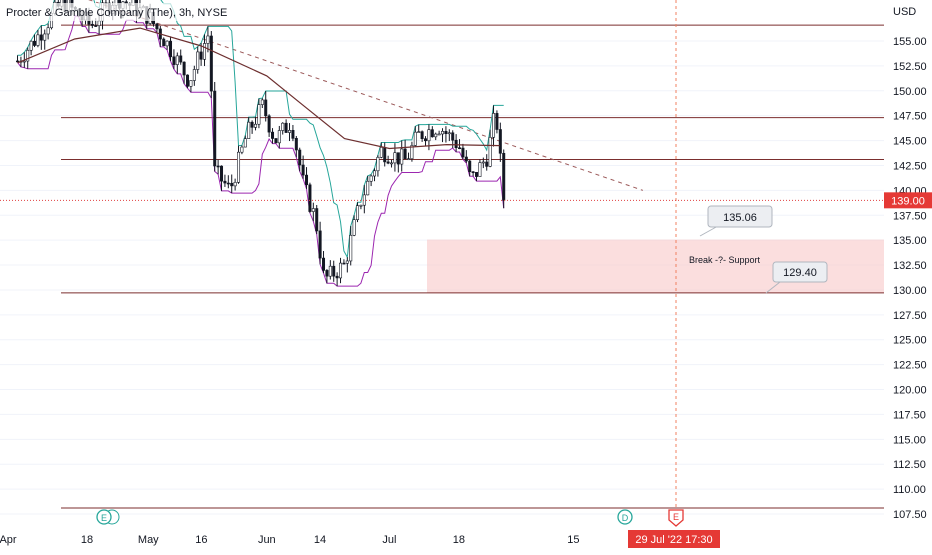 This screenshot has height=555, width=932. I want to click on annotation-135-box, so click(740, 216).